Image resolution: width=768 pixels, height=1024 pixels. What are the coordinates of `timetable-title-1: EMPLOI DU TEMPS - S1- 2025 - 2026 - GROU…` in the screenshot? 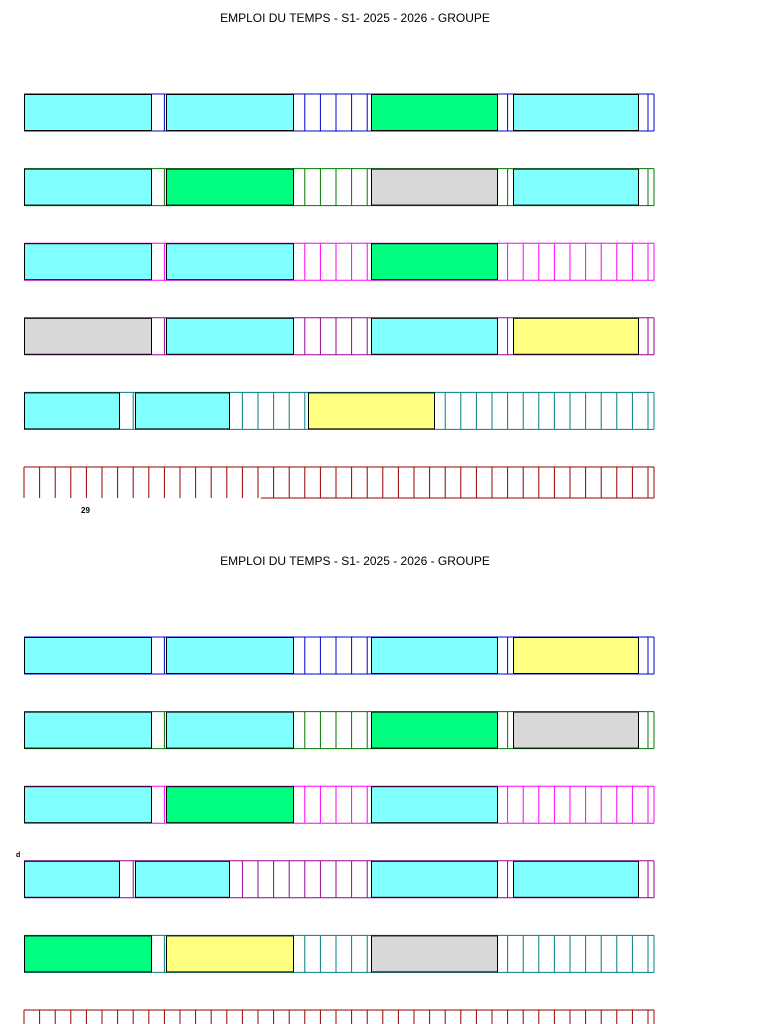 It's located at (355, 18).